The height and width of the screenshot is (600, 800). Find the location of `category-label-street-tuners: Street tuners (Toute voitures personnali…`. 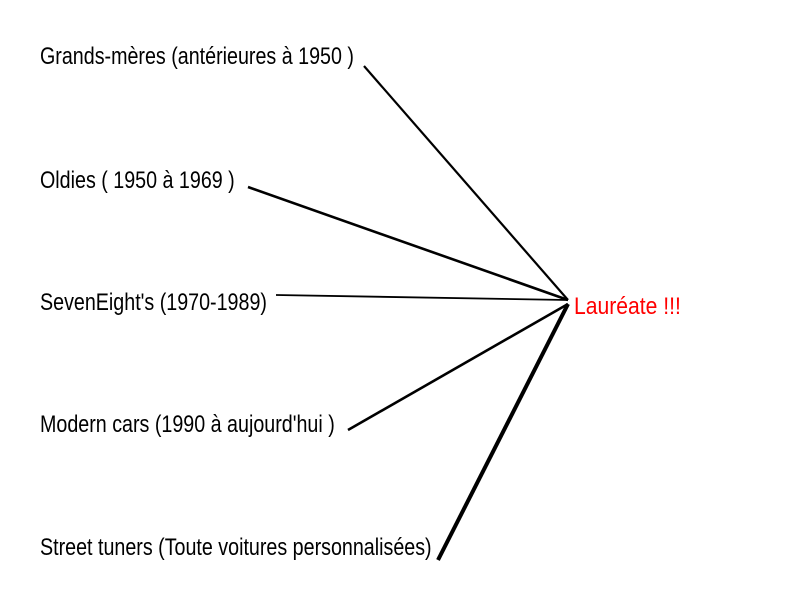

category-label-street-tuners: Street tuners (Toute voitures personnali… is located at coordinates (236, 547).